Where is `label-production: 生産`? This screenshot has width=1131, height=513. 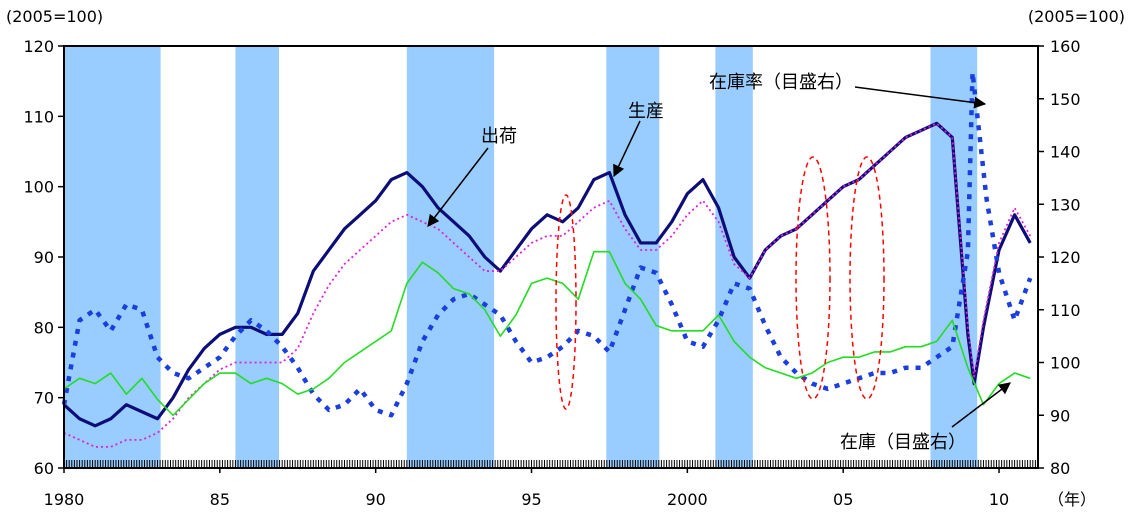 label-production: 生産 is located at coordinates (646, 111).